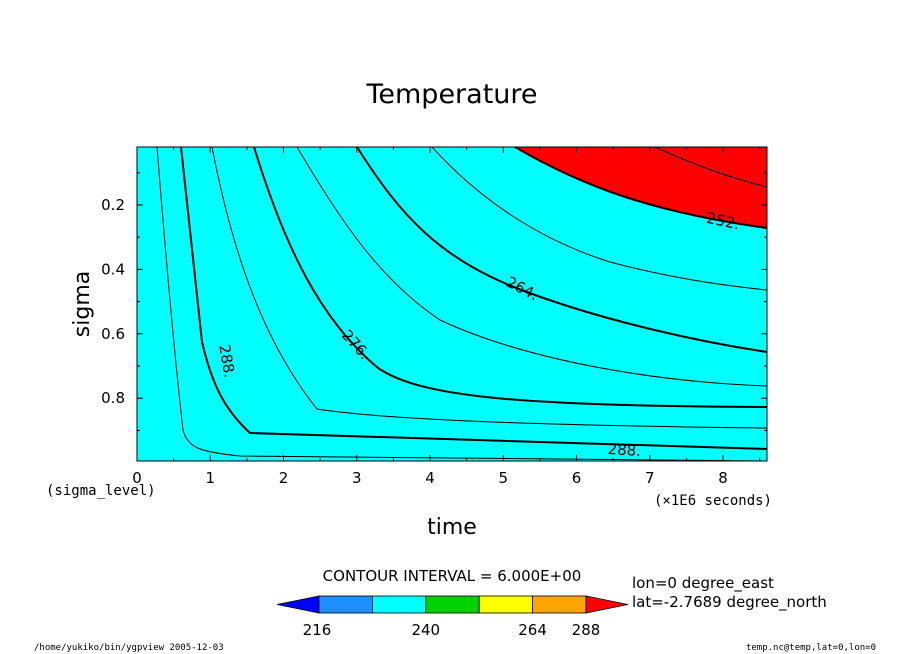  What do you see at coordinates (811, 648) in the screenshot?
I see `footer-right: temp.nc@temp,lat=0,lon=0` at bounding box center [811, 648].